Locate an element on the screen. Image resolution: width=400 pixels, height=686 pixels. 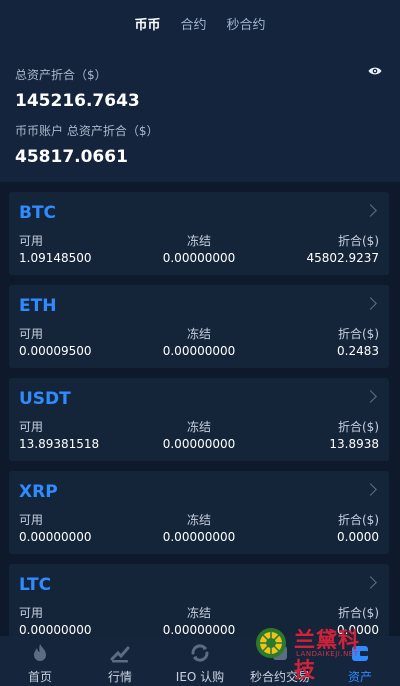
coin-account-label: 币币账户 总资产折合（$） is located at coordinates (87, 131).